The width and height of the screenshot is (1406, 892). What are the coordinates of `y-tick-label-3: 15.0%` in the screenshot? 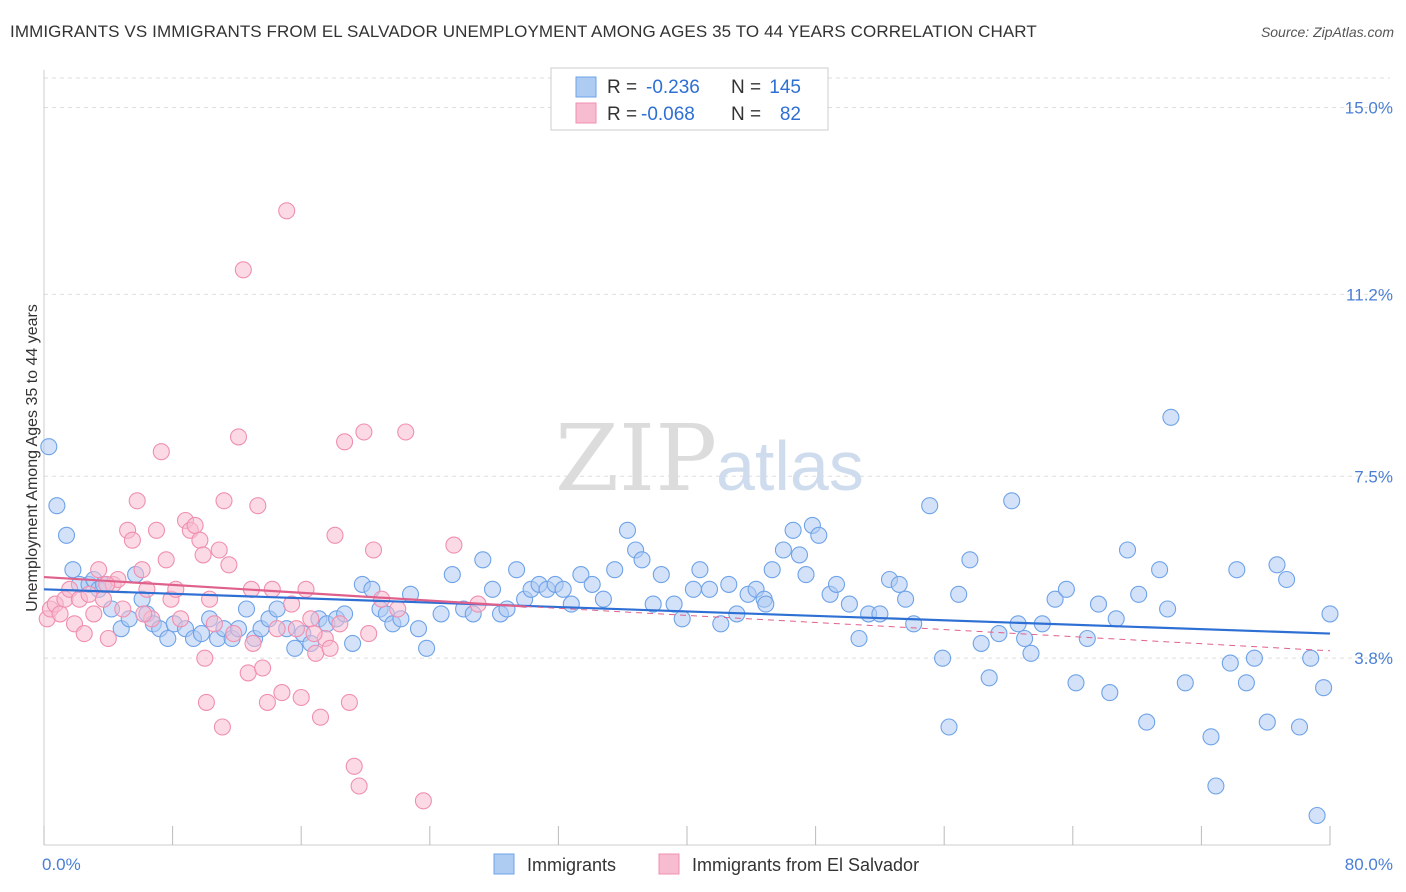 It's located at (1369, 108).